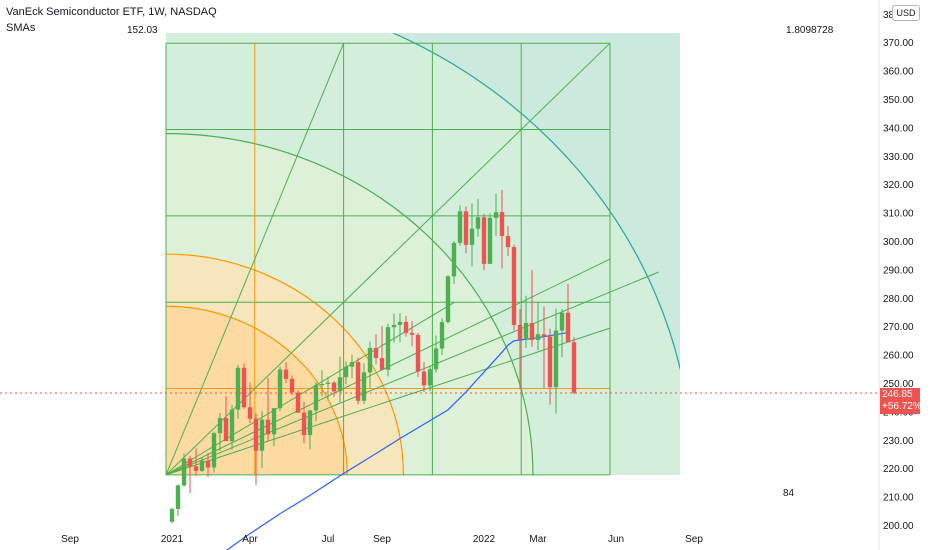  I want to click on y-tick-label: 300.00, so click(898, 242).